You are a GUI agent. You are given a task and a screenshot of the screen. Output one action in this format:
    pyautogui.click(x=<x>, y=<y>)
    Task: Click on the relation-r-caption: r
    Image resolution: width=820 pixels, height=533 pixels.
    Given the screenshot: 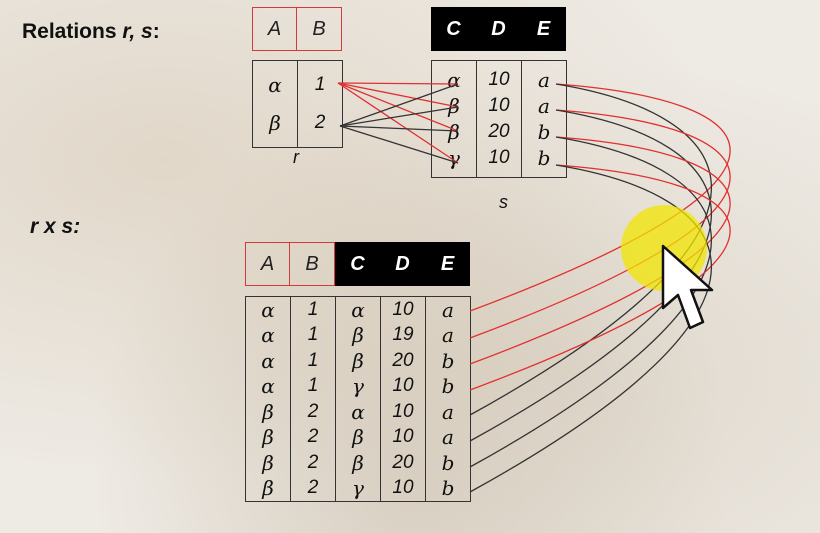 What is the action you would take?
    pyautogui.click(x=296, y=157)
    